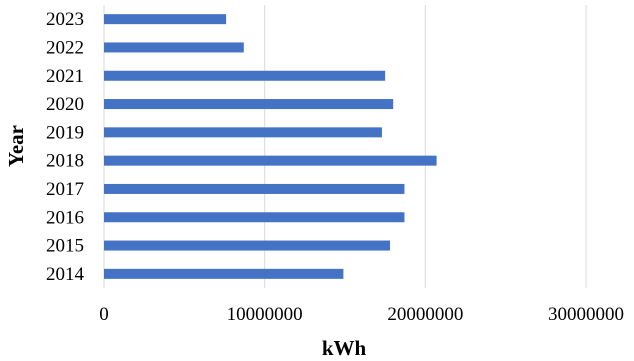 The width and height of the screenshot is (634, 361). I want to click on bar-2017, so click(254, 188).